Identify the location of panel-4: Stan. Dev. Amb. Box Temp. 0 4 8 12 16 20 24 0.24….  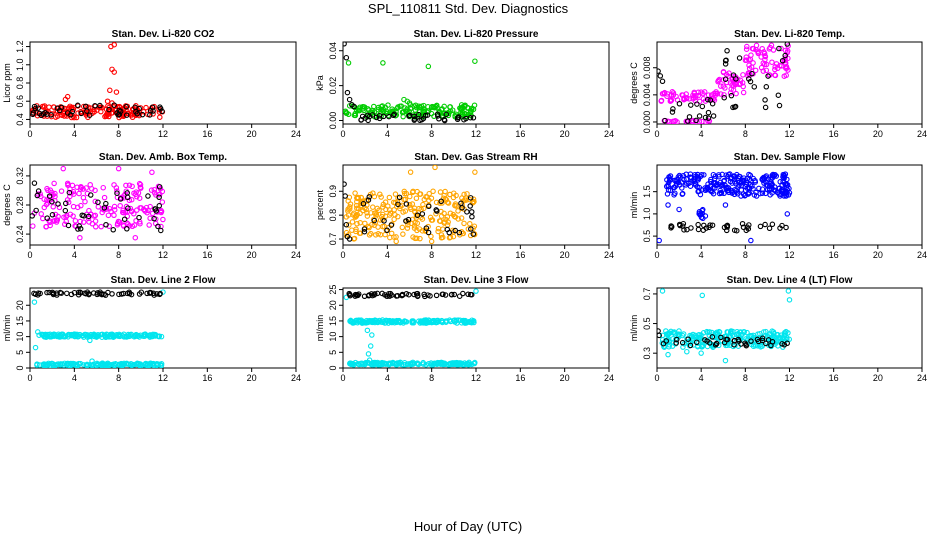
(151, 206).